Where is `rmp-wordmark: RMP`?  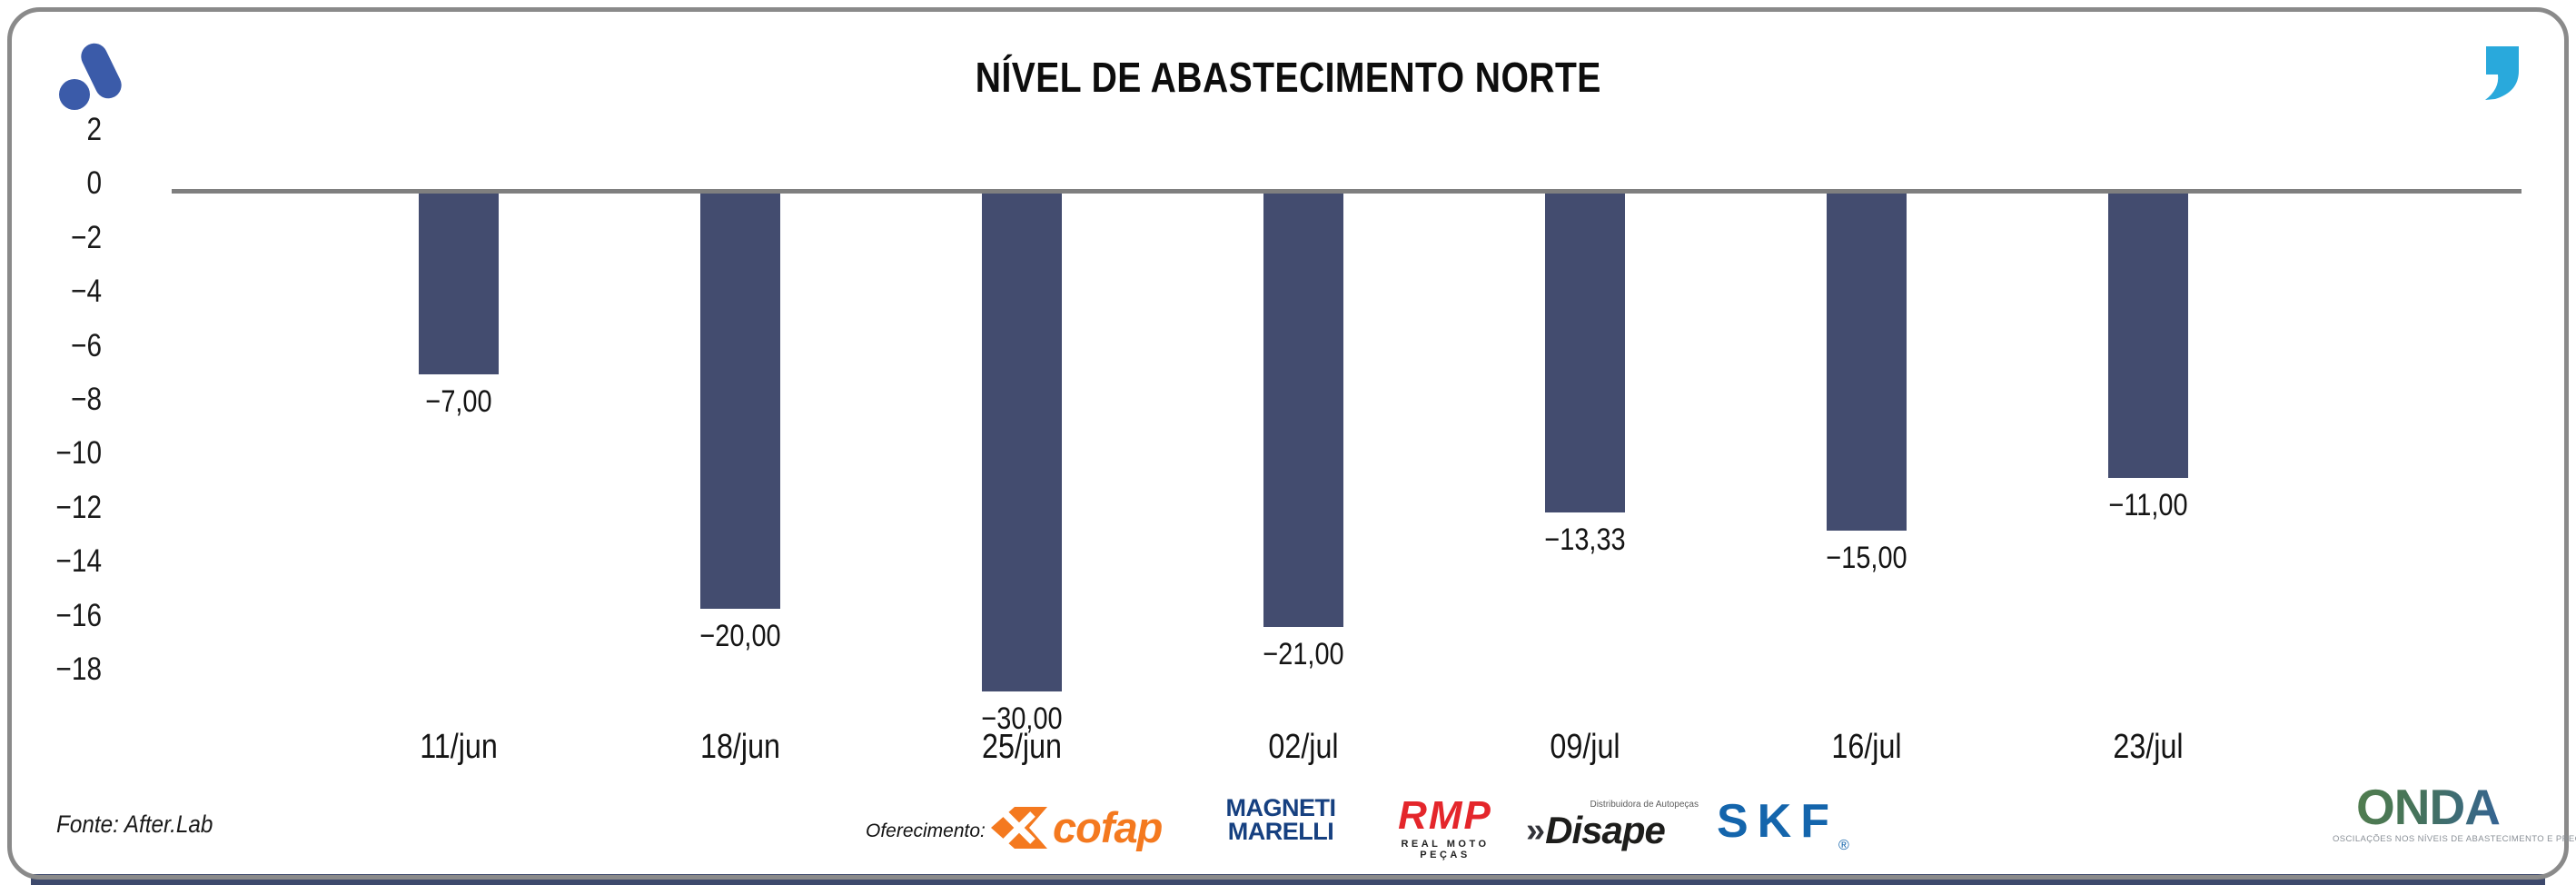
rmp-wordmark: RMP is located at coordinates (1445, 815).